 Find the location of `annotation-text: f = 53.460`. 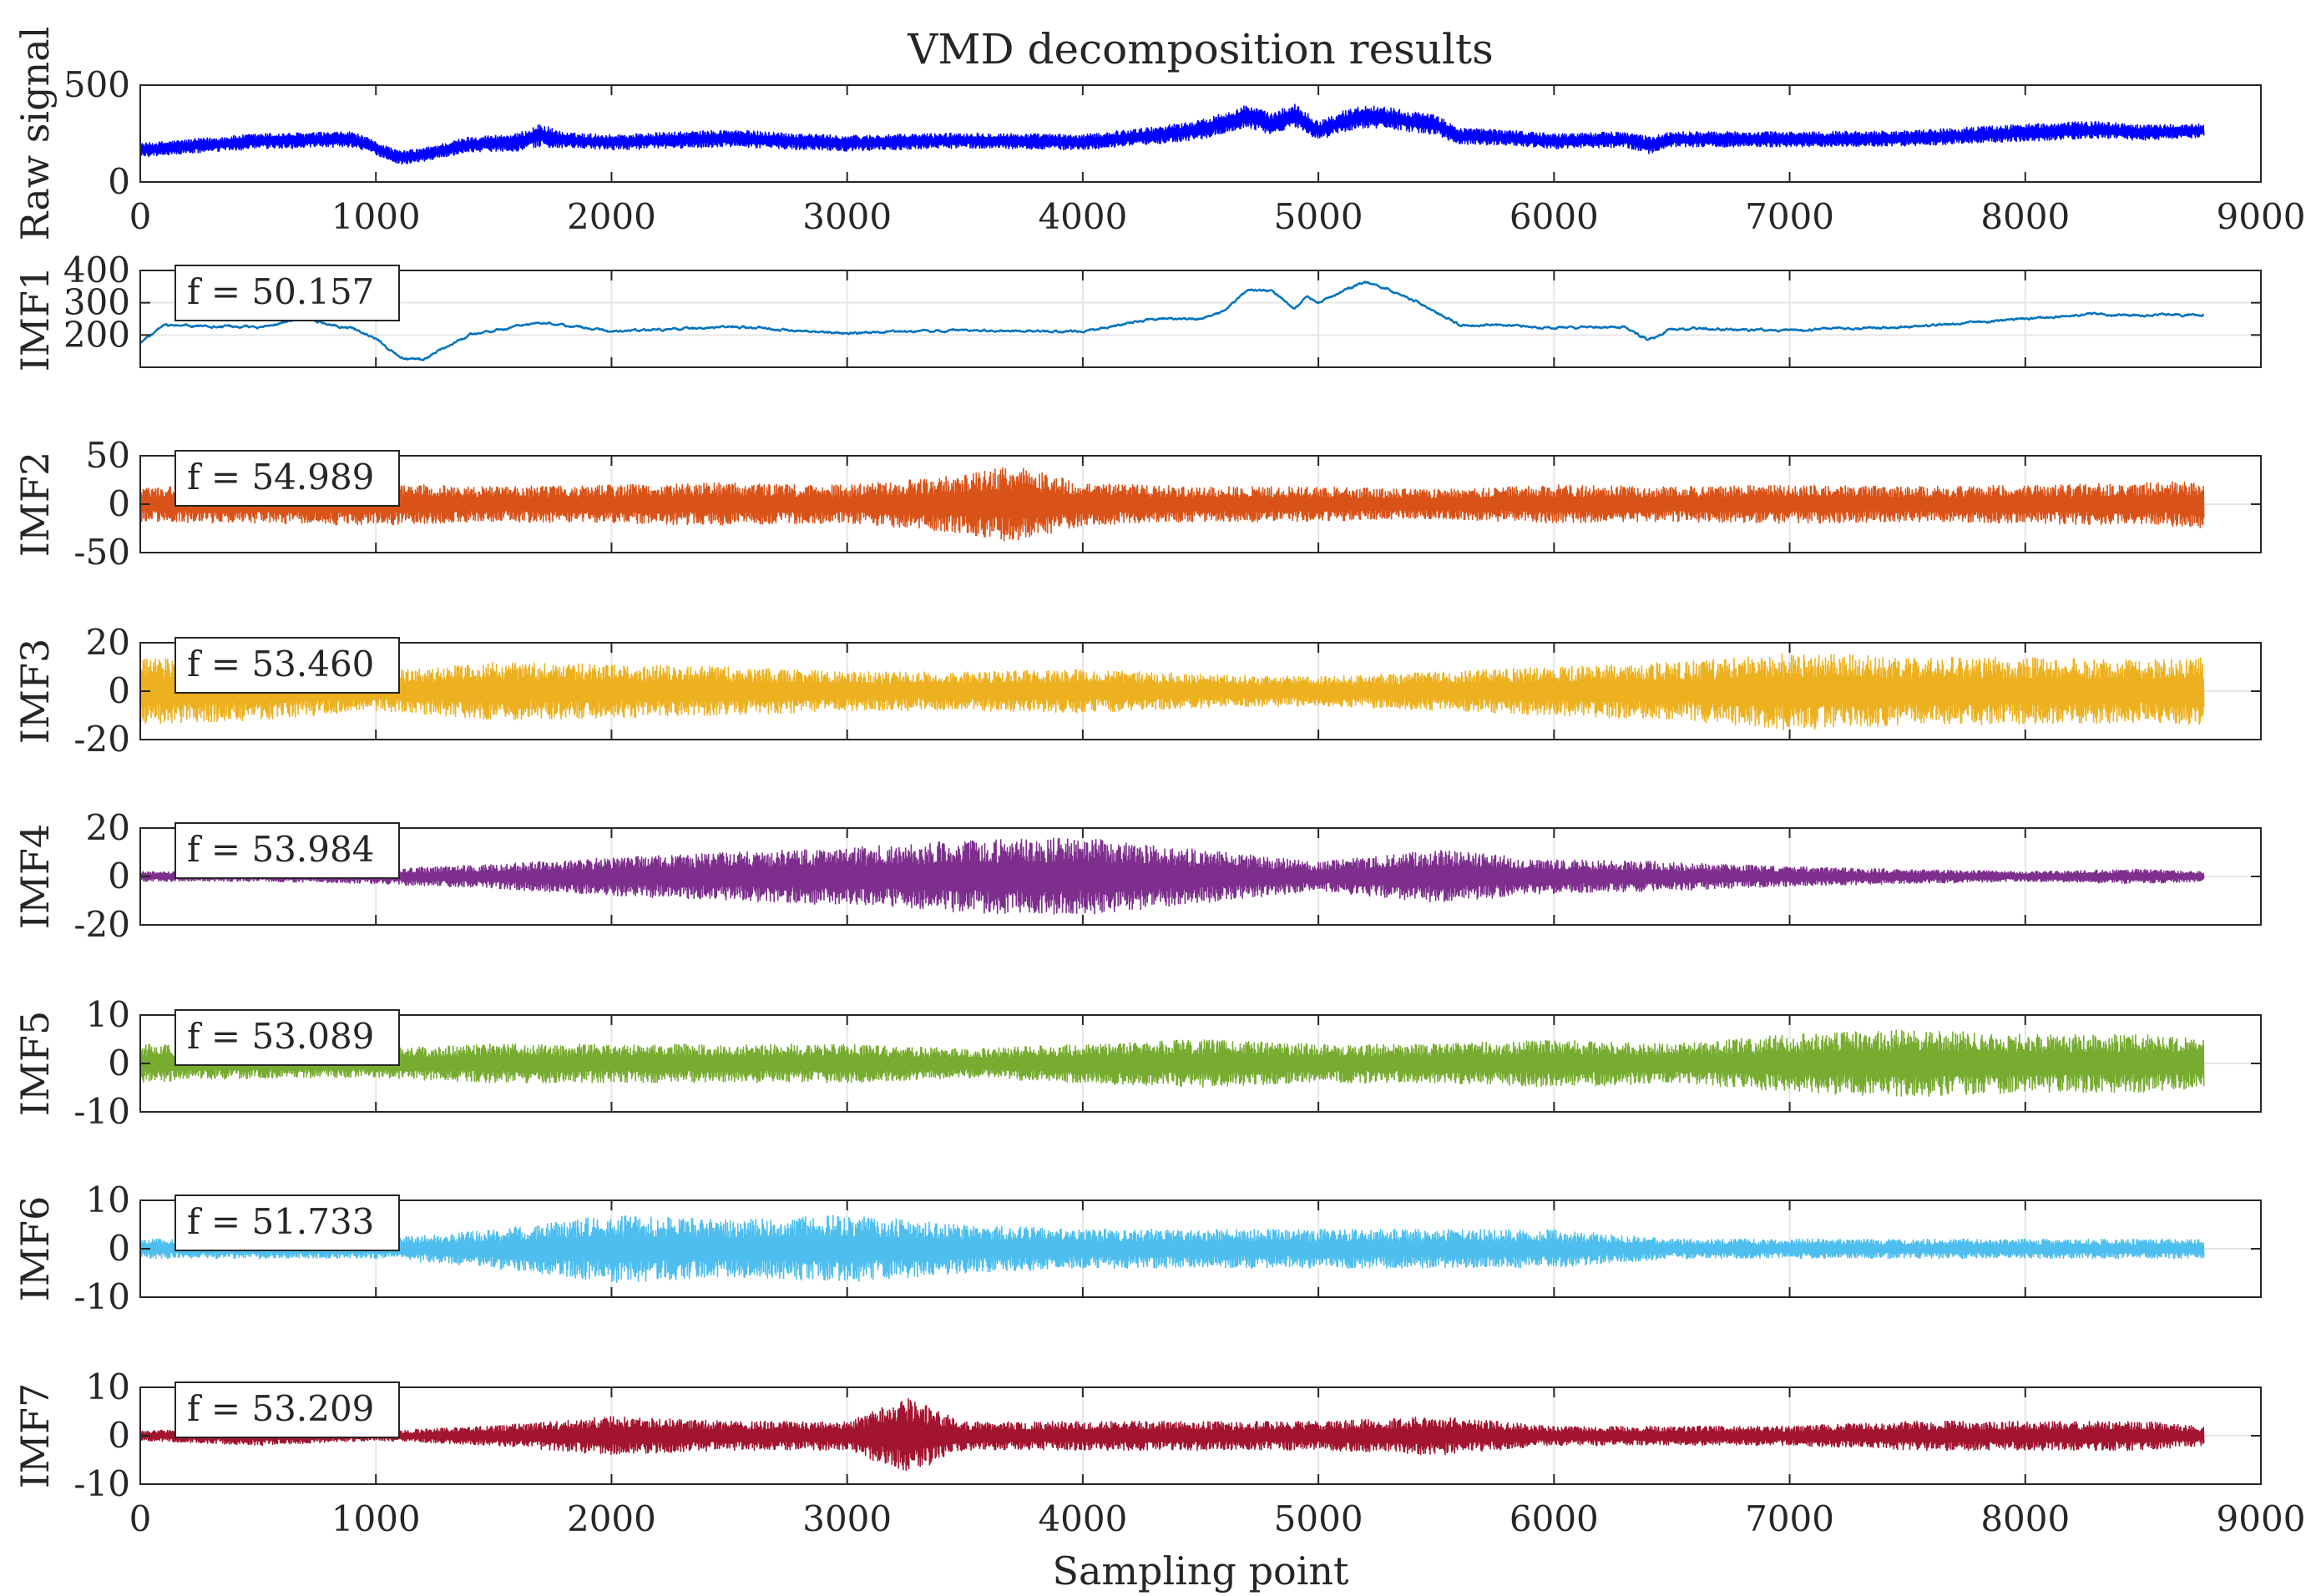

annotation-text: f = 53.460 is located at coordinates (280, 664).